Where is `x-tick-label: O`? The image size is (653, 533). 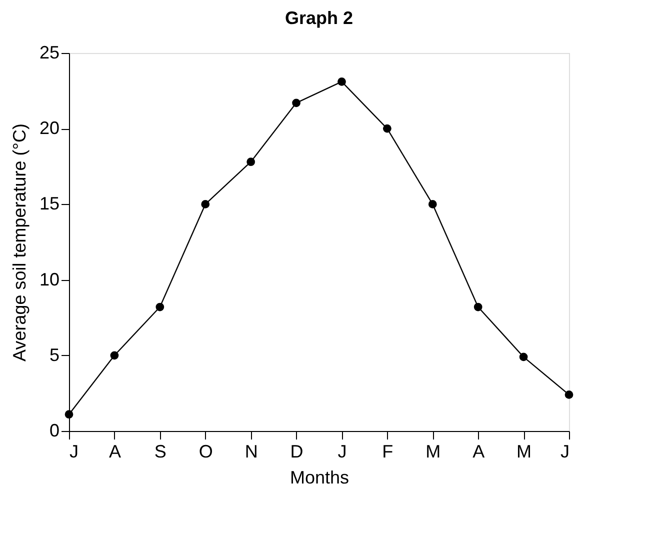 x-tick-label: O is located at coordinates (205, 452).